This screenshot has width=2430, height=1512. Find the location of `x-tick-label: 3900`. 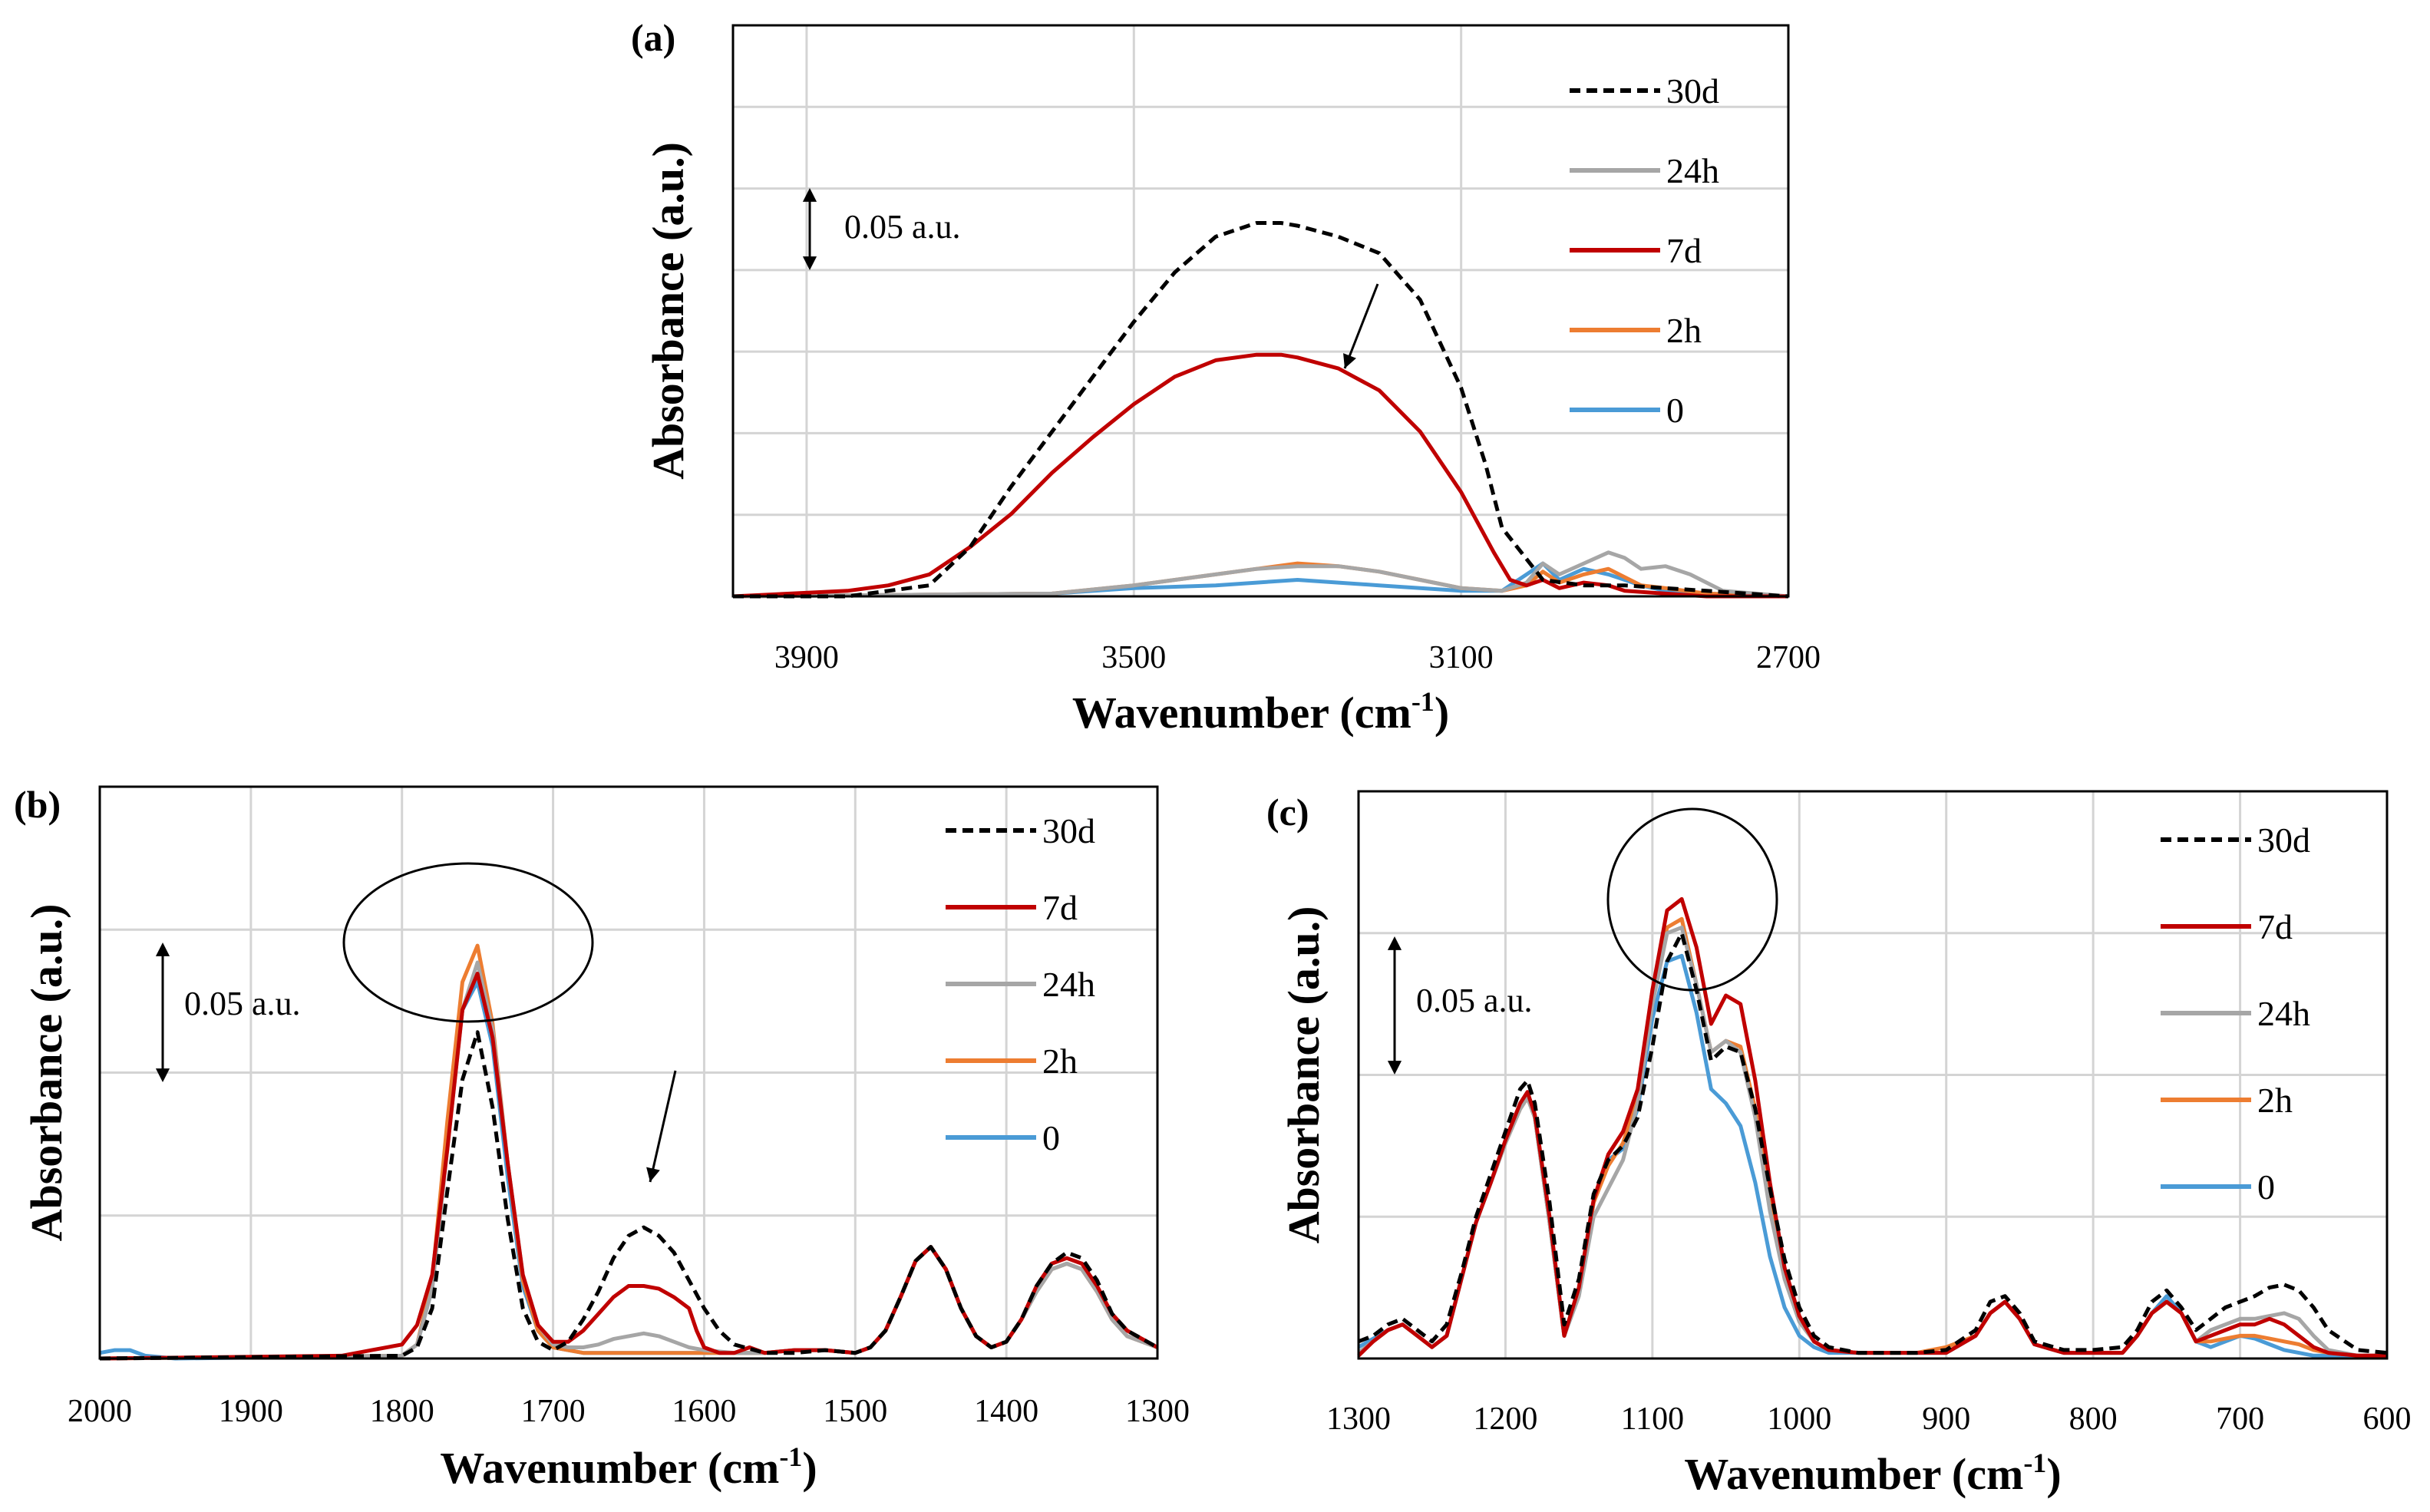

x-tick-label: 3900 is located at coordinates (807, 658).